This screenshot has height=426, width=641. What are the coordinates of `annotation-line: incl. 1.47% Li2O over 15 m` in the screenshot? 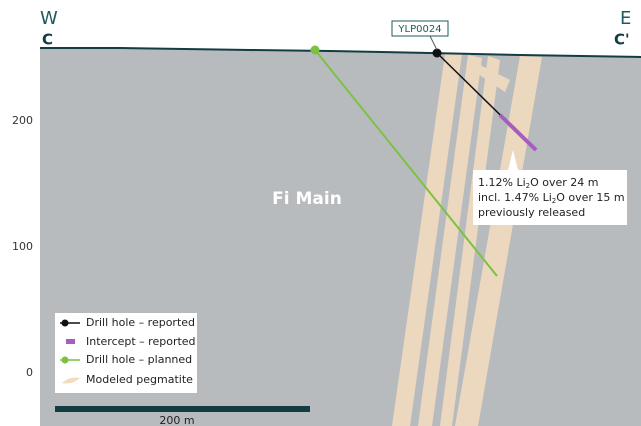 It's located at (551, 198).